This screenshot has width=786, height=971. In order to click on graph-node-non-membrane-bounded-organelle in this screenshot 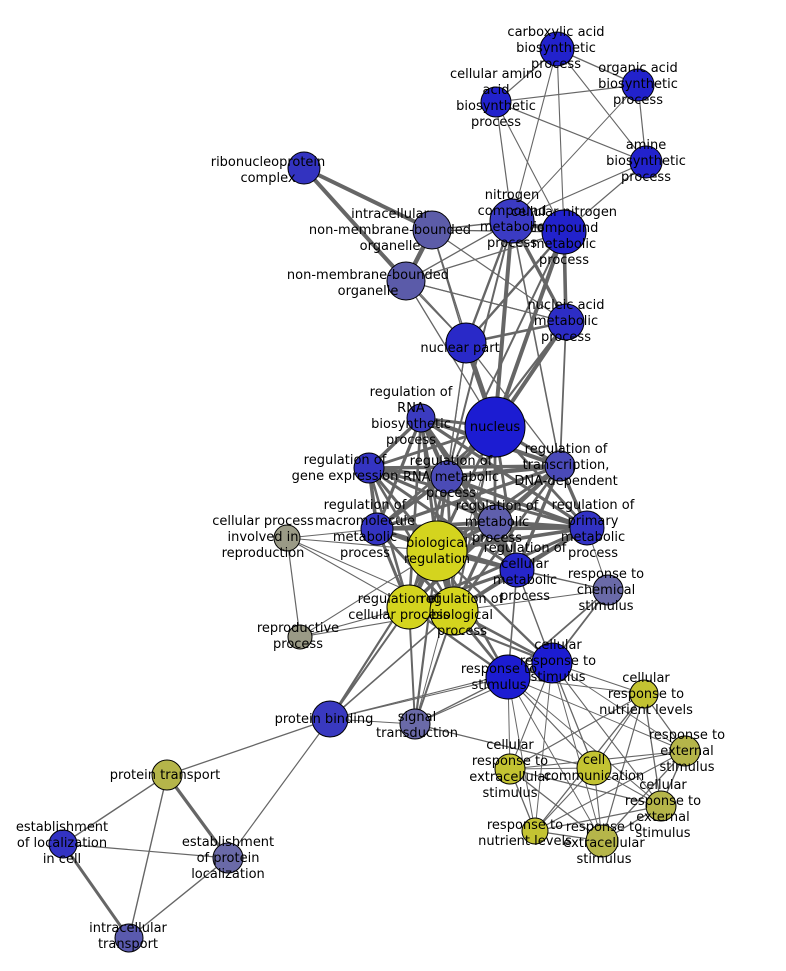, I will do `click(406, 281)`.